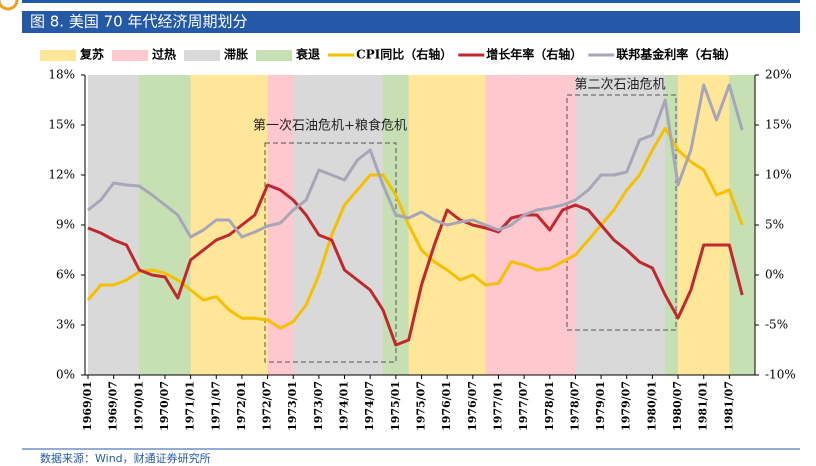  What do you see at coordinates (125, 458) in the screenshot?
I see `source: 数据来源：Wind，财通证券研究所` at bounding box center [125, 458].